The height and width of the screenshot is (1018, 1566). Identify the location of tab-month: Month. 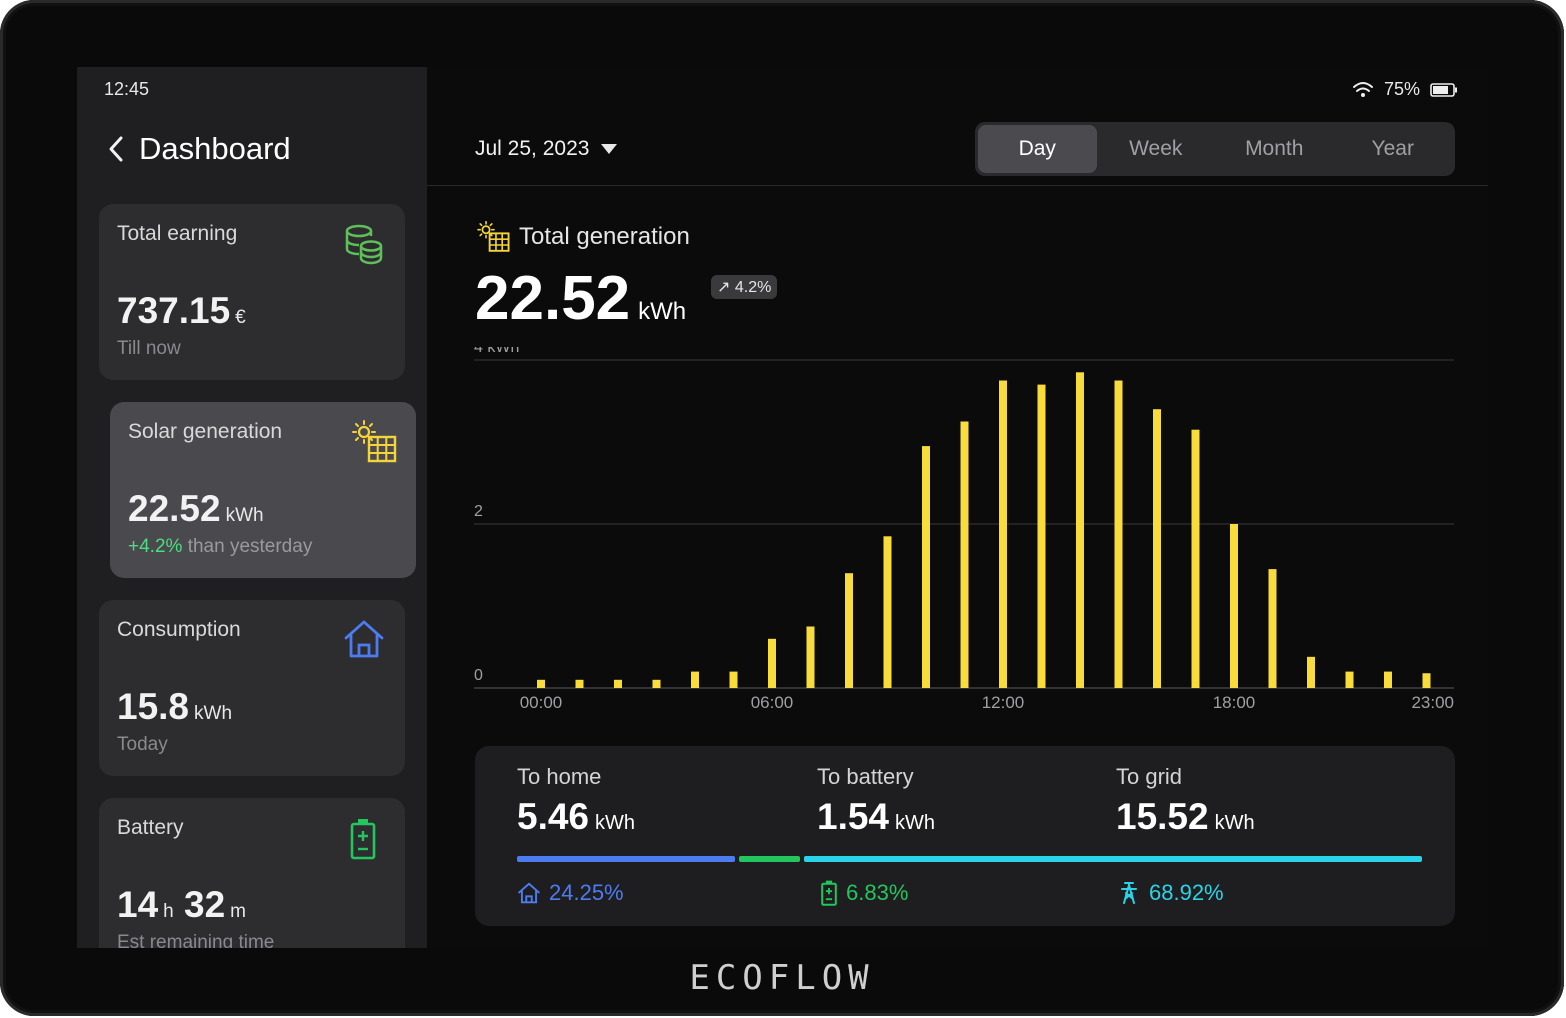
(1274, 148).